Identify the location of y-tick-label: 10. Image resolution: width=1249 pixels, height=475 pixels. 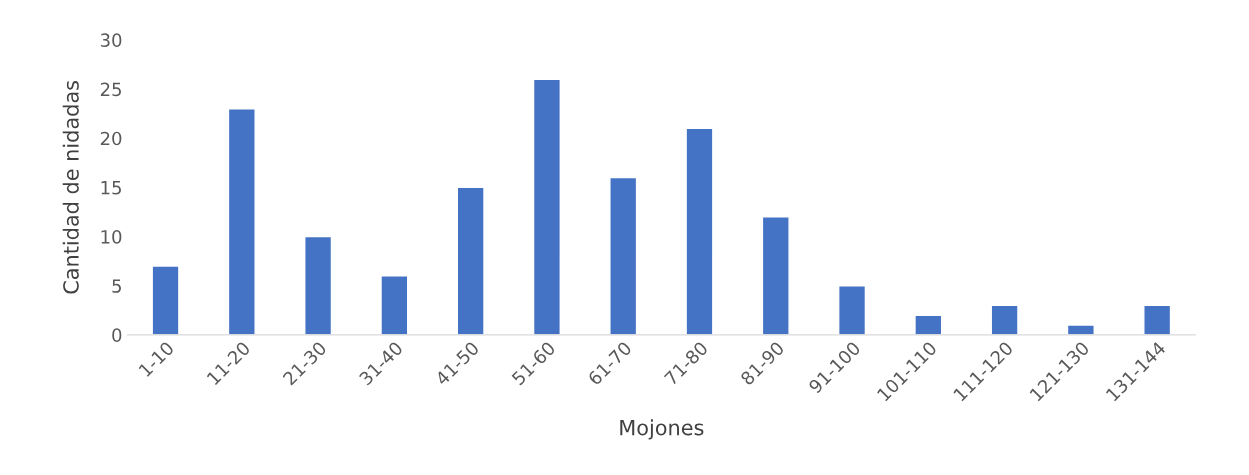
(111, 237).